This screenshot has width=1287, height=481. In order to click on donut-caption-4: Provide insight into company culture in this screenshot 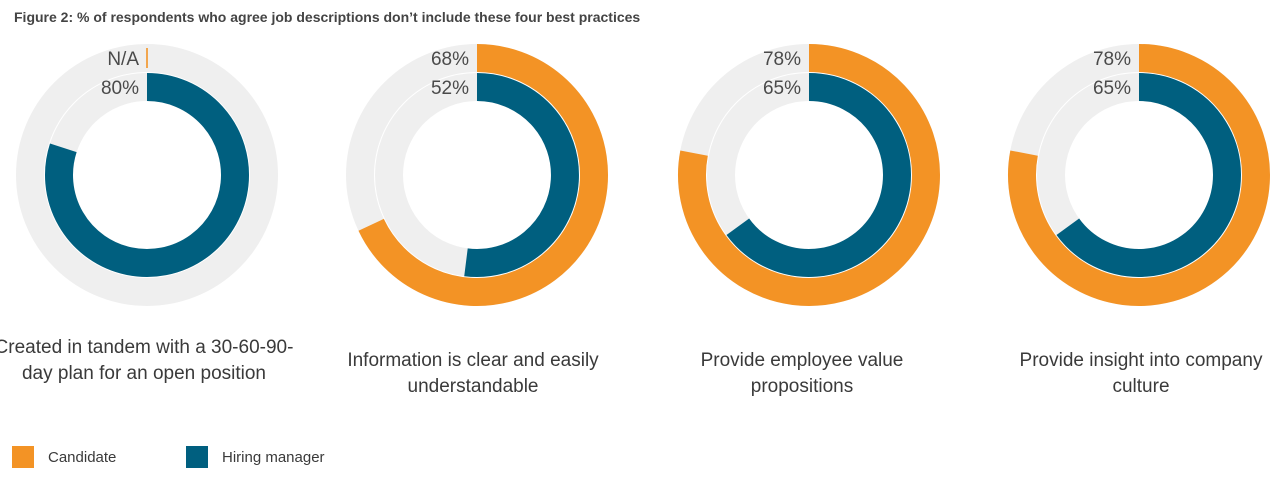, I will do `click(1141, 373)`.